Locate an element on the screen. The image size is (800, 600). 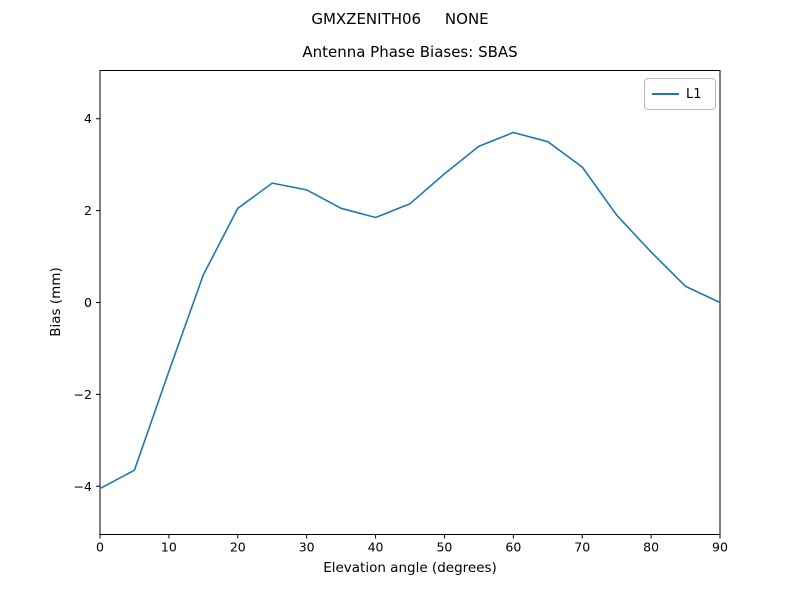
y-tick-label: 0 is located at coordinates (88, 302).